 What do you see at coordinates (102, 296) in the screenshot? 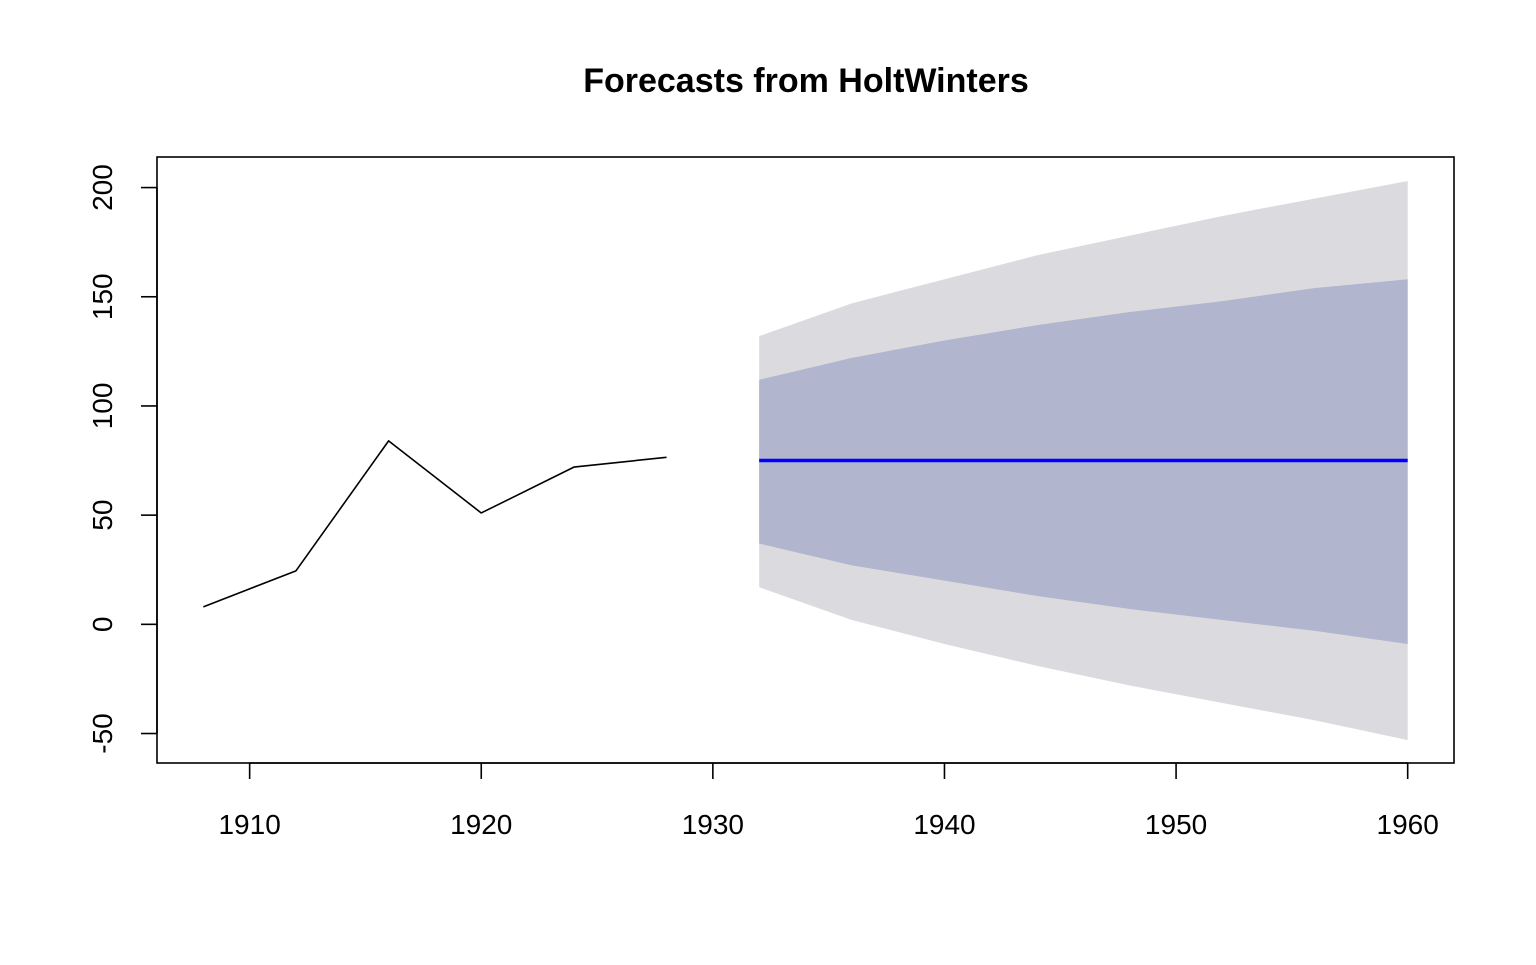
I see `y-tick-label: 150` at bounding box center [102, 296].